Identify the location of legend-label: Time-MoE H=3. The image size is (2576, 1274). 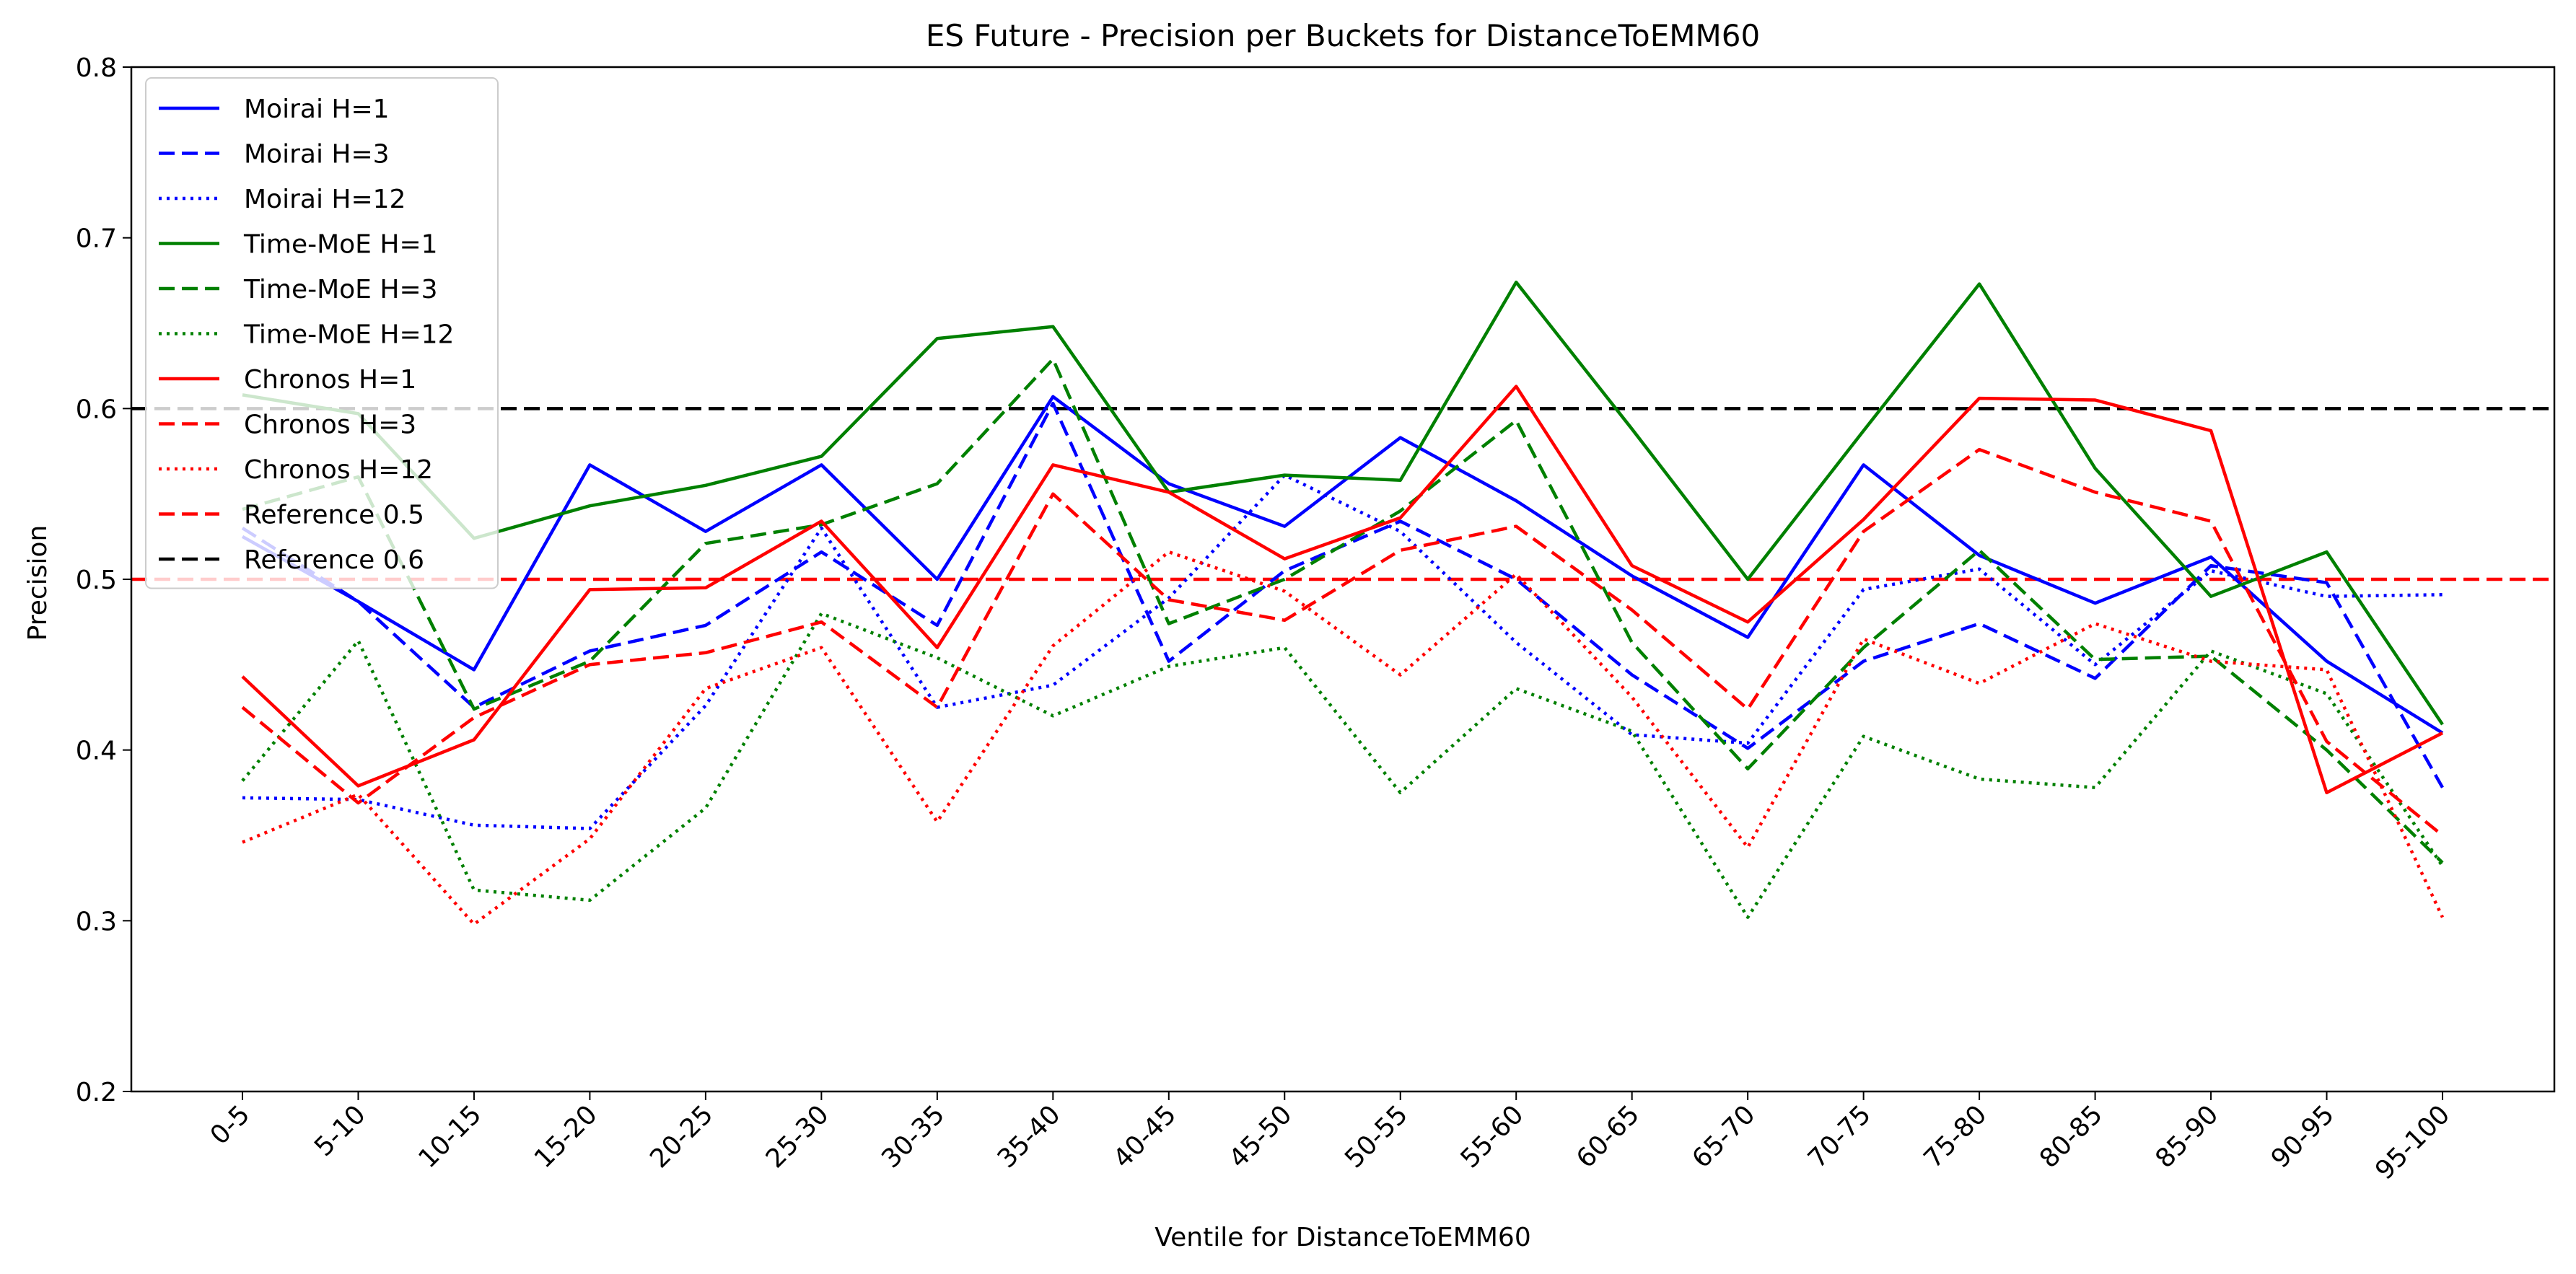
(340, 289).